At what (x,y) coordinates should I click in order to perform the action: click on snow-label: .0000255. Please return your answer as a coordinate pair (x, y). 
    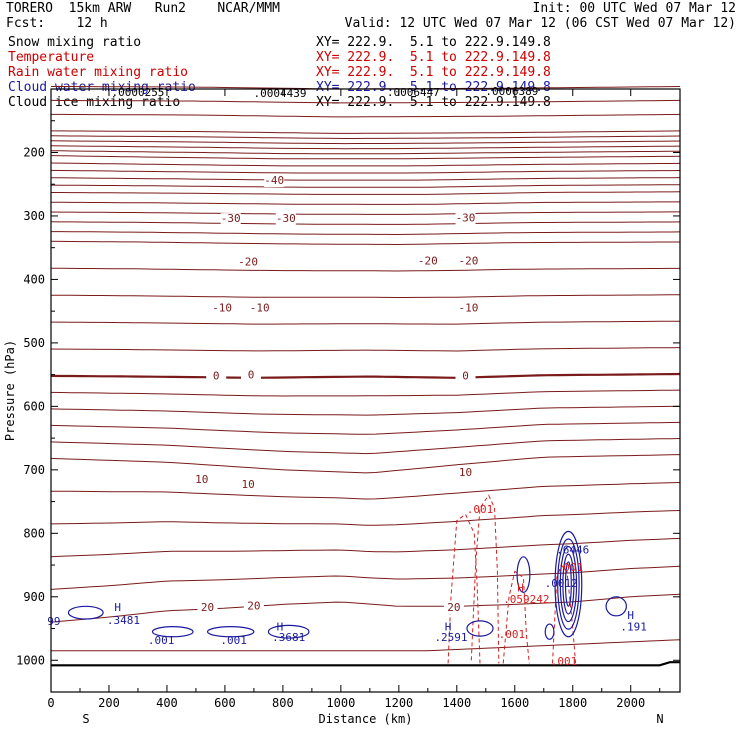
    Looking at the image, I should click on (137, 92).